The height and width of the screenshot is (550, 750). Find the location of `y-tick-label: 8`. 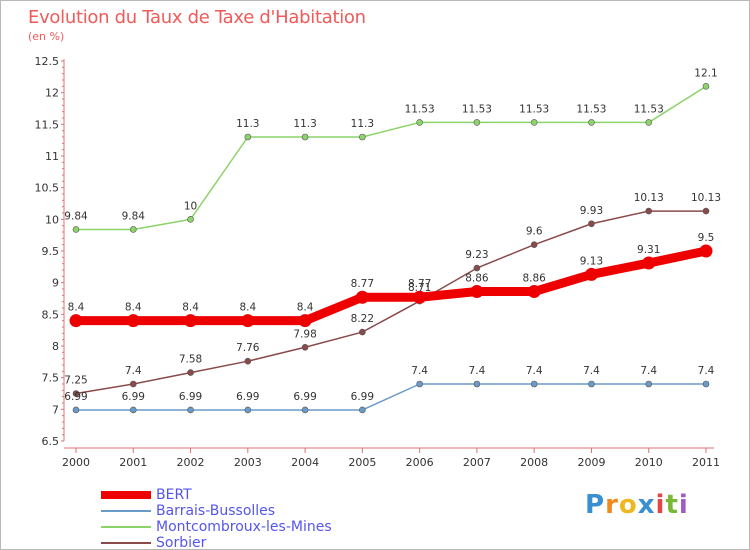

y-tick-label: 8 is located at coordinates (55, 346).